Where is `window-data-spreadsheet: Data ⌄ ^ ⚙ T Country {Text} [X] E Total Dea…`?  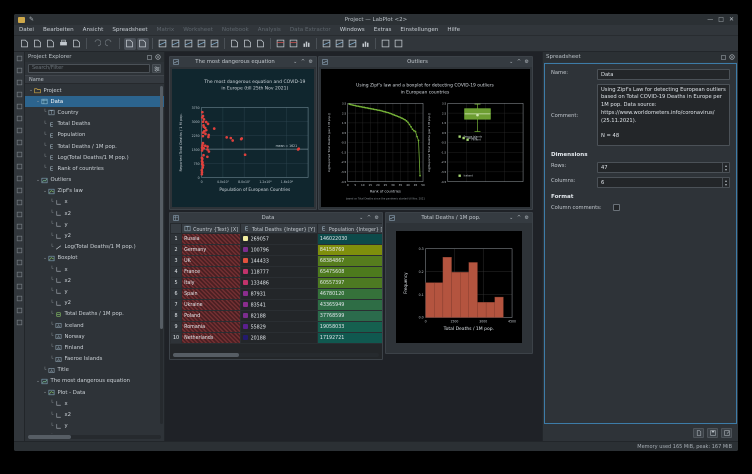 window-data-spreadsheet: Data ⌄ ^ ⚙ T Country {Text} [X] E Total Dea… is located at coordinates (276, 286).